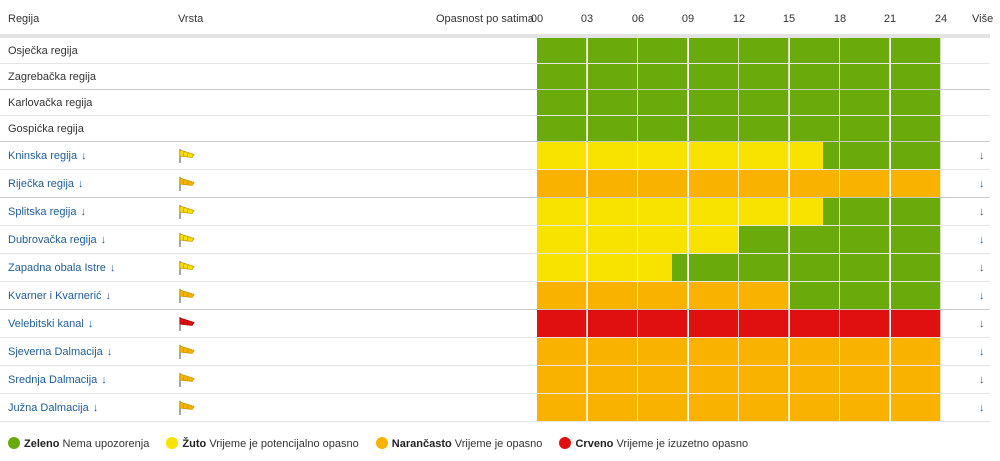 The width and height of the screenshot is (1000, 461). I want to click on table-row: Splitska regija ↓ ↓, so click(495, 212).